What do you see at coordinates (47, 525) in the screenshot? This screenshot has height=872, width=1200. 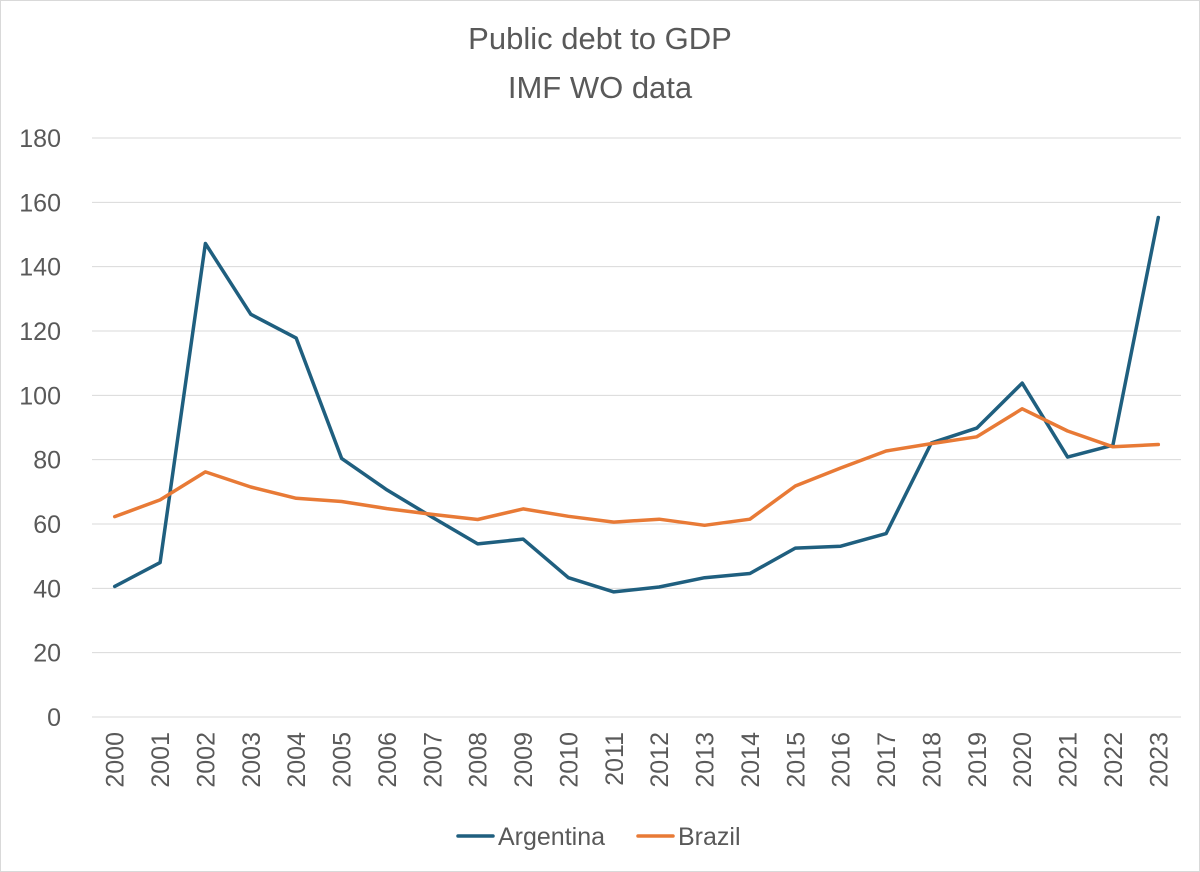 I see `y-tick-label: 60` at bounding box center [47, 525].